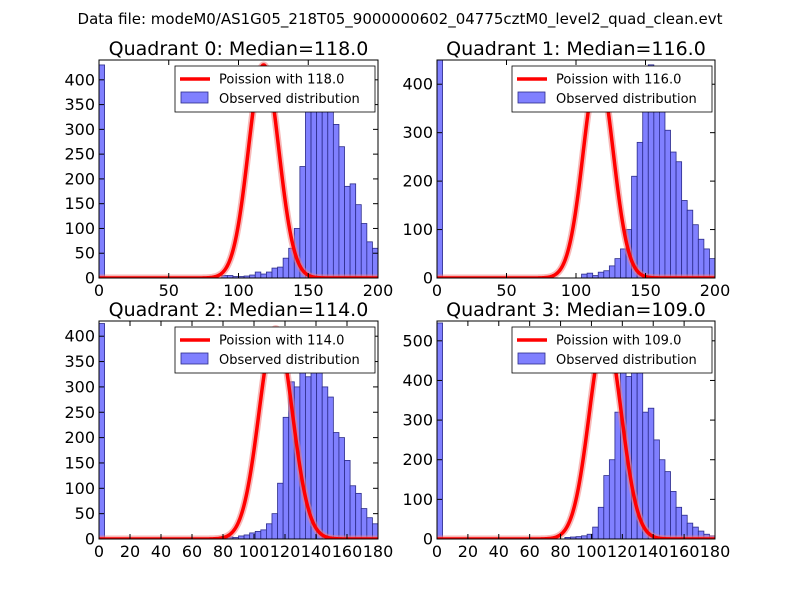 This screenshot has width=800, height=600. Describe the element at coordinates (275, 350) in the screenshot. I see `legend: Poission with 114.0 Observed distribution` at that location.